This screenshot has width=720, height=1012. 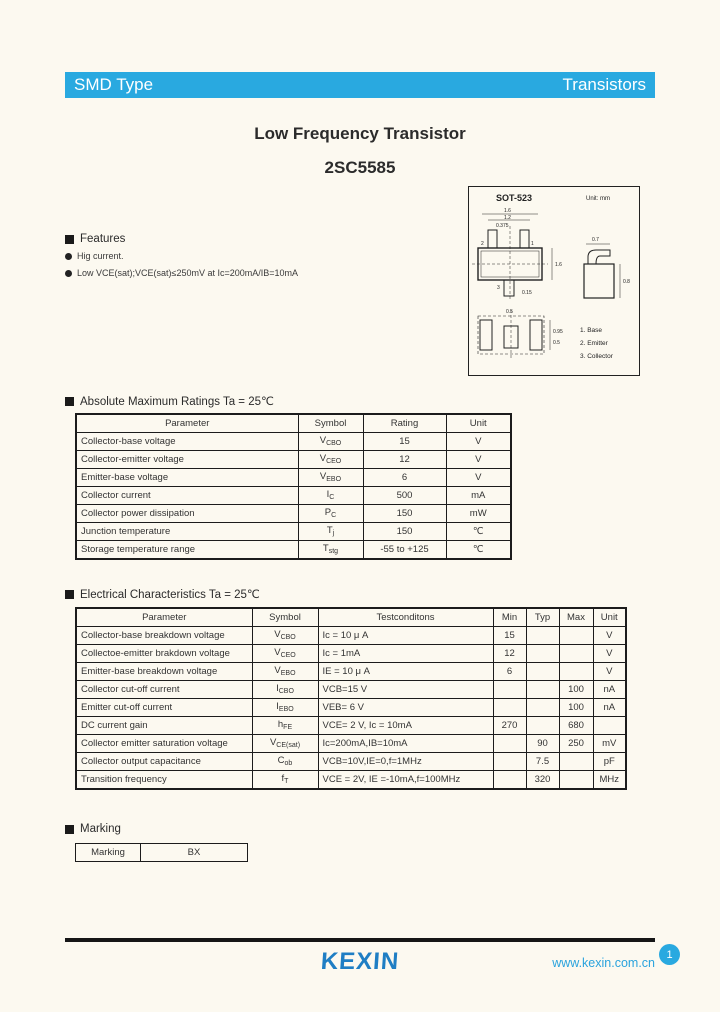 I want to click on website-link: www.kexin.com.cn, so click(x=603, y=963).